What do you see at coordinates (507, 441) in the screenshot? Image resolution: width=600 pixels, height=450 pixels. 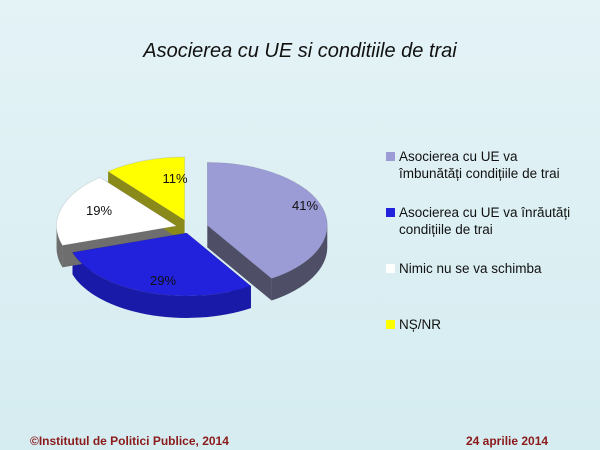 I see `footer-date: 24 aprilie 2014` at bounding box center [507, 441].